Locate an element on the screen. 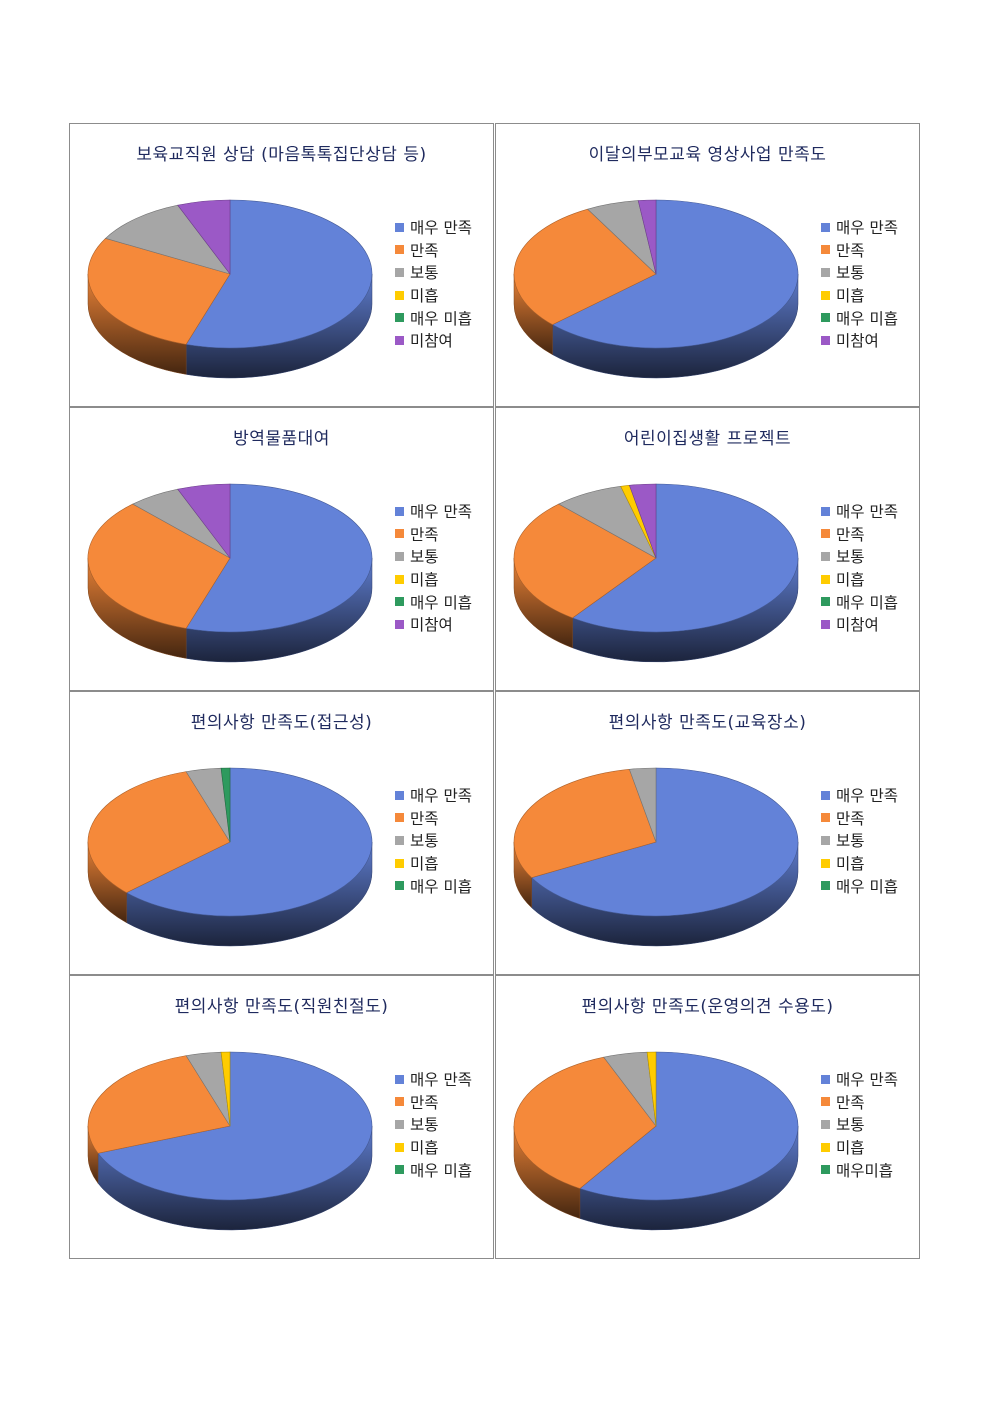 The width and height of the screenshot is (992, 1403). chart-panel: 이달의부모교육 영상사업 만족도 매우 만족 만족 보통 미흡 매우 미흡 미참여 is located at coordinates (707, 265).